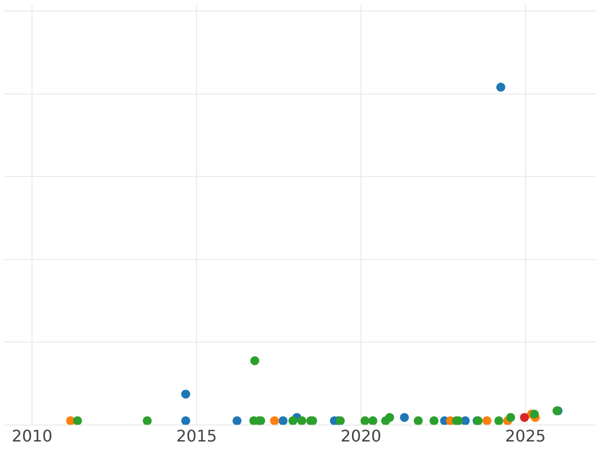 The image size is (600, 450). I want to click on x-tick-label: 2020, so click(361, 436).